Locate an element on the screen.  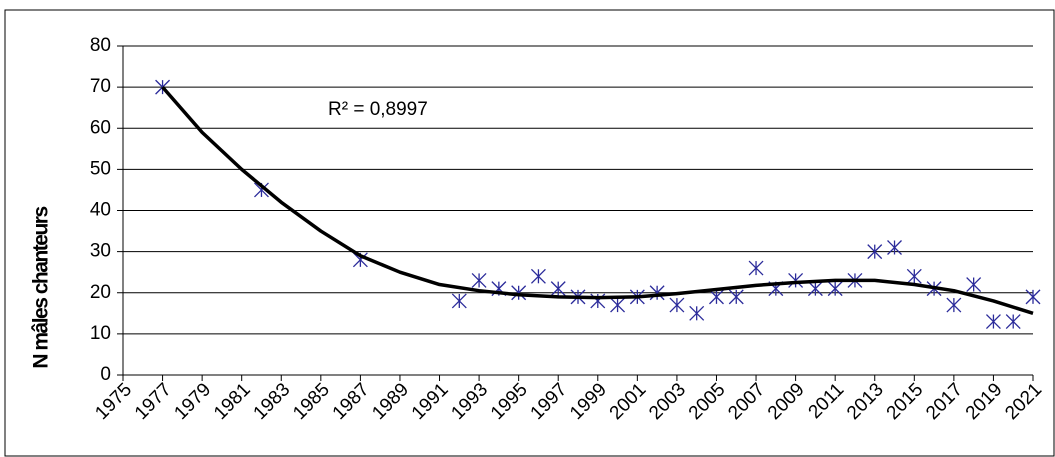
y-tick-label: 40 is located at coordinates (100, 210).